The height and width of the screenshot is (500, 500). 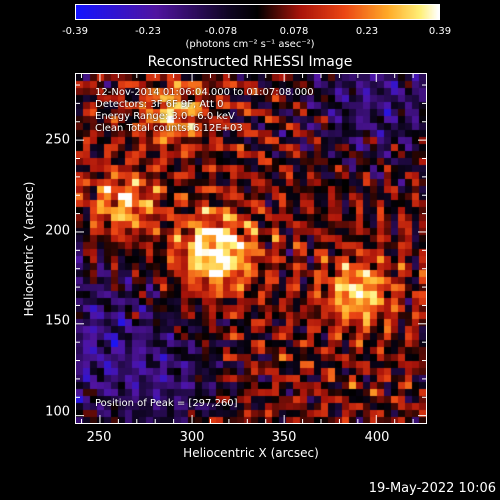 I want to click on energy-range-label: Energy Range: 3.0 - 6.0 keV, so click(x=165, y=116).